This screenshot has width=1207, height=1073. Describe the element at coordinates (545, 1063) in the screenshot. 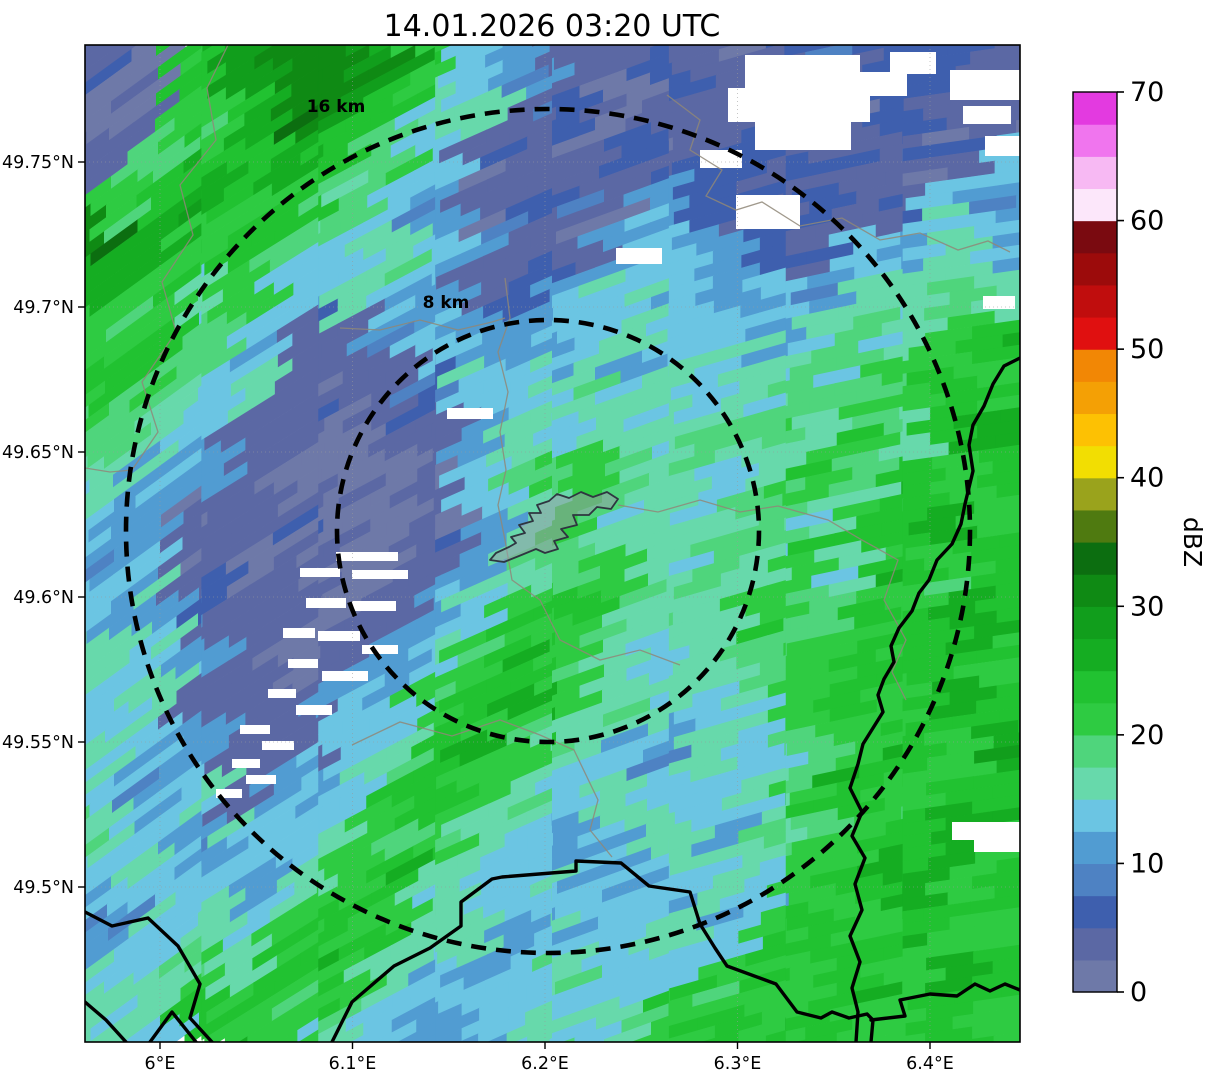

I see `x-tick-label: 6.2°E` at that location.